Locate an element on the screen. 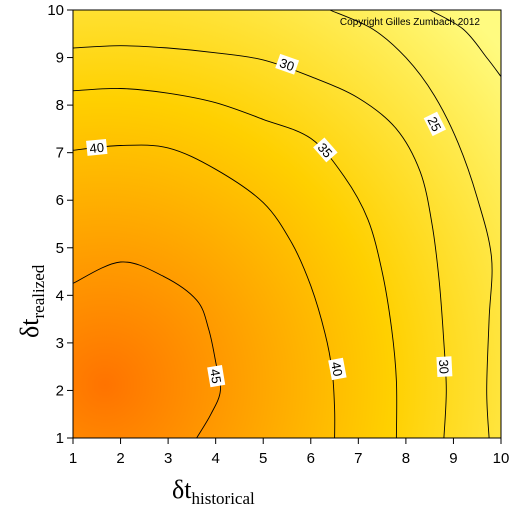 This screenshot has width=512, height=512. x-axis-title-main: δt is located at coordinates (182, 489).